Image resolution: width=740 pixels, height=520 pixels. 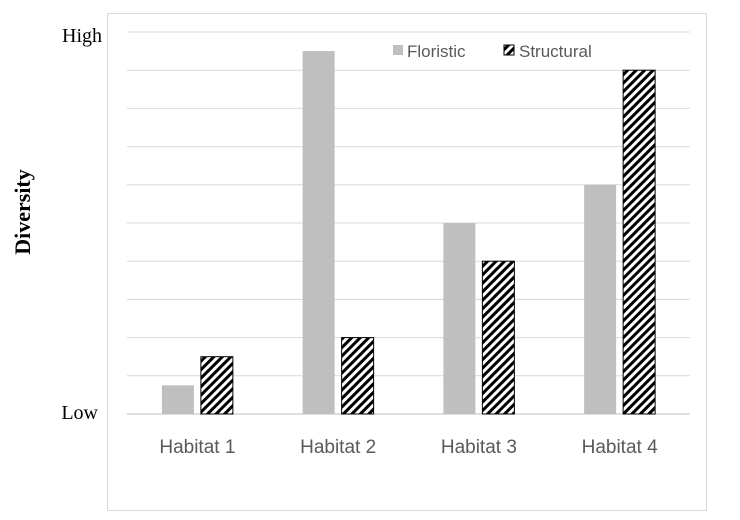 What do you see at coordinates (479, 447) in the screenshot?
I see `x-tick-label: Habitat 3` at bounding box center [479, 447].